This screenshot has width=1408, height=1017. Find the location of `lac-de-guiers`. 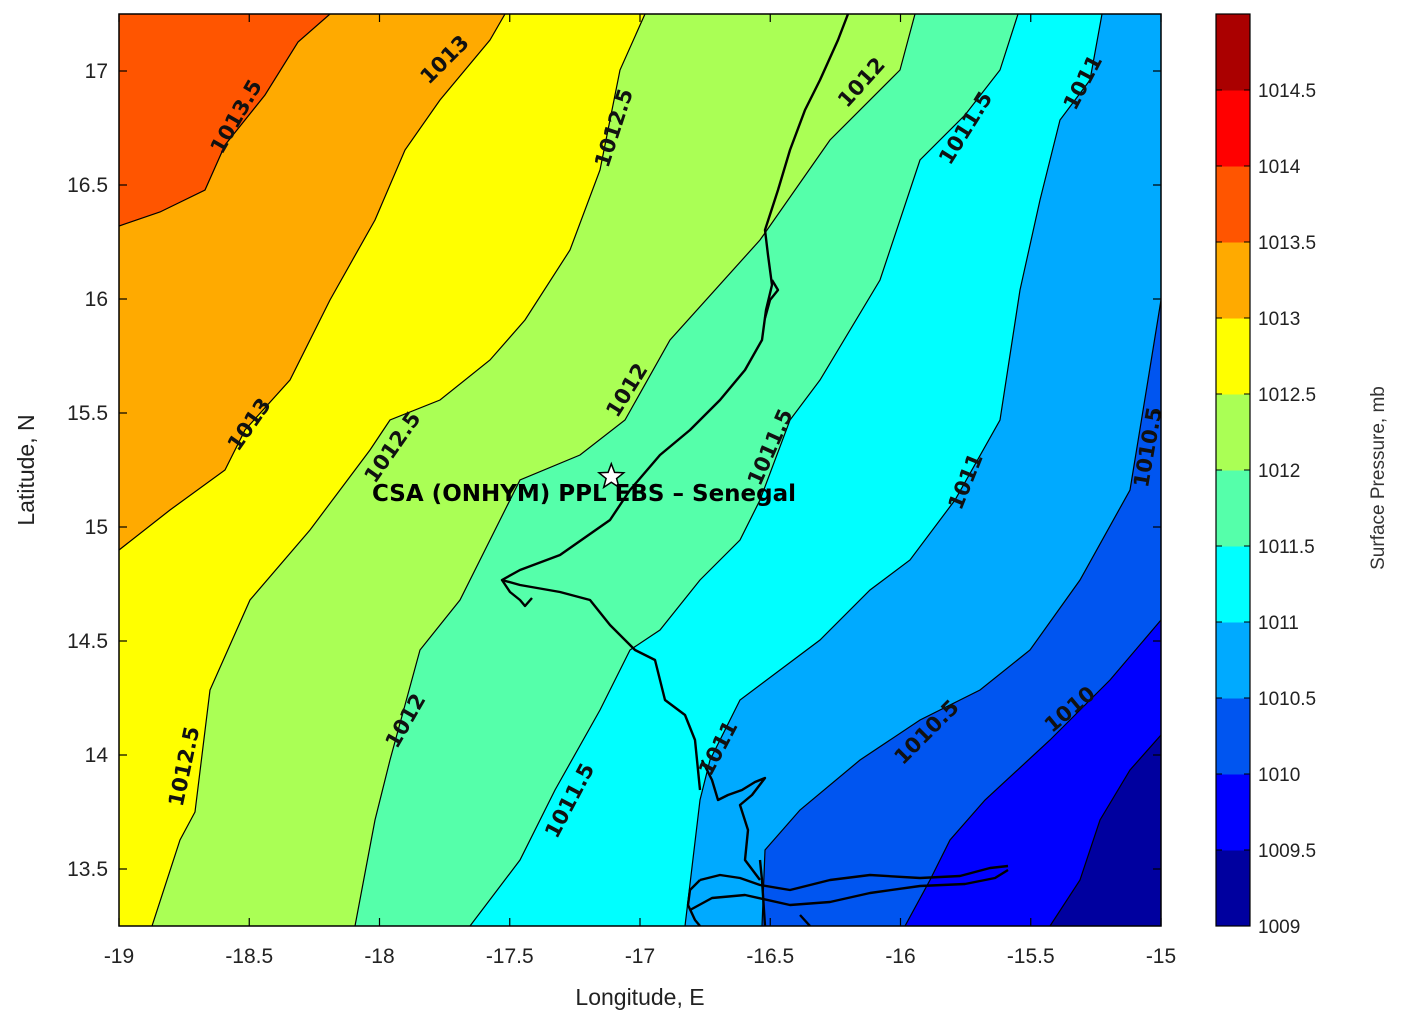

lac-de-guiers is located at coordinates (771, 299).